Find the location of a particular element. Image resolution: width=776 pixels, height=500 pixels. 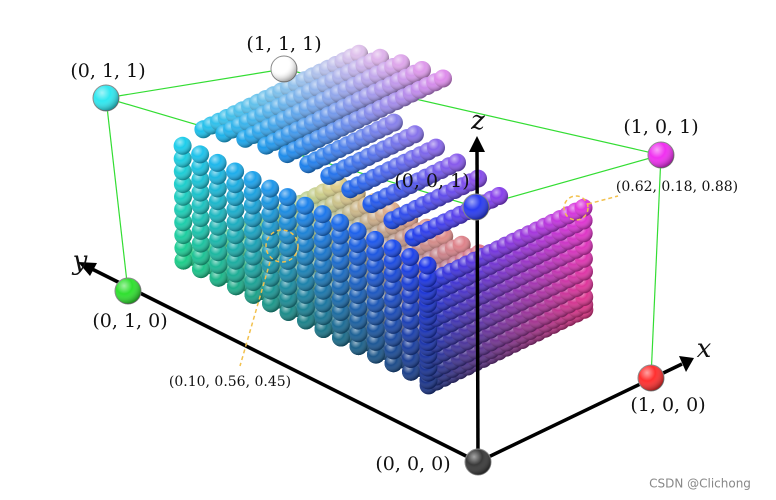

y-arrowhead is located at coordinates (87, 269).